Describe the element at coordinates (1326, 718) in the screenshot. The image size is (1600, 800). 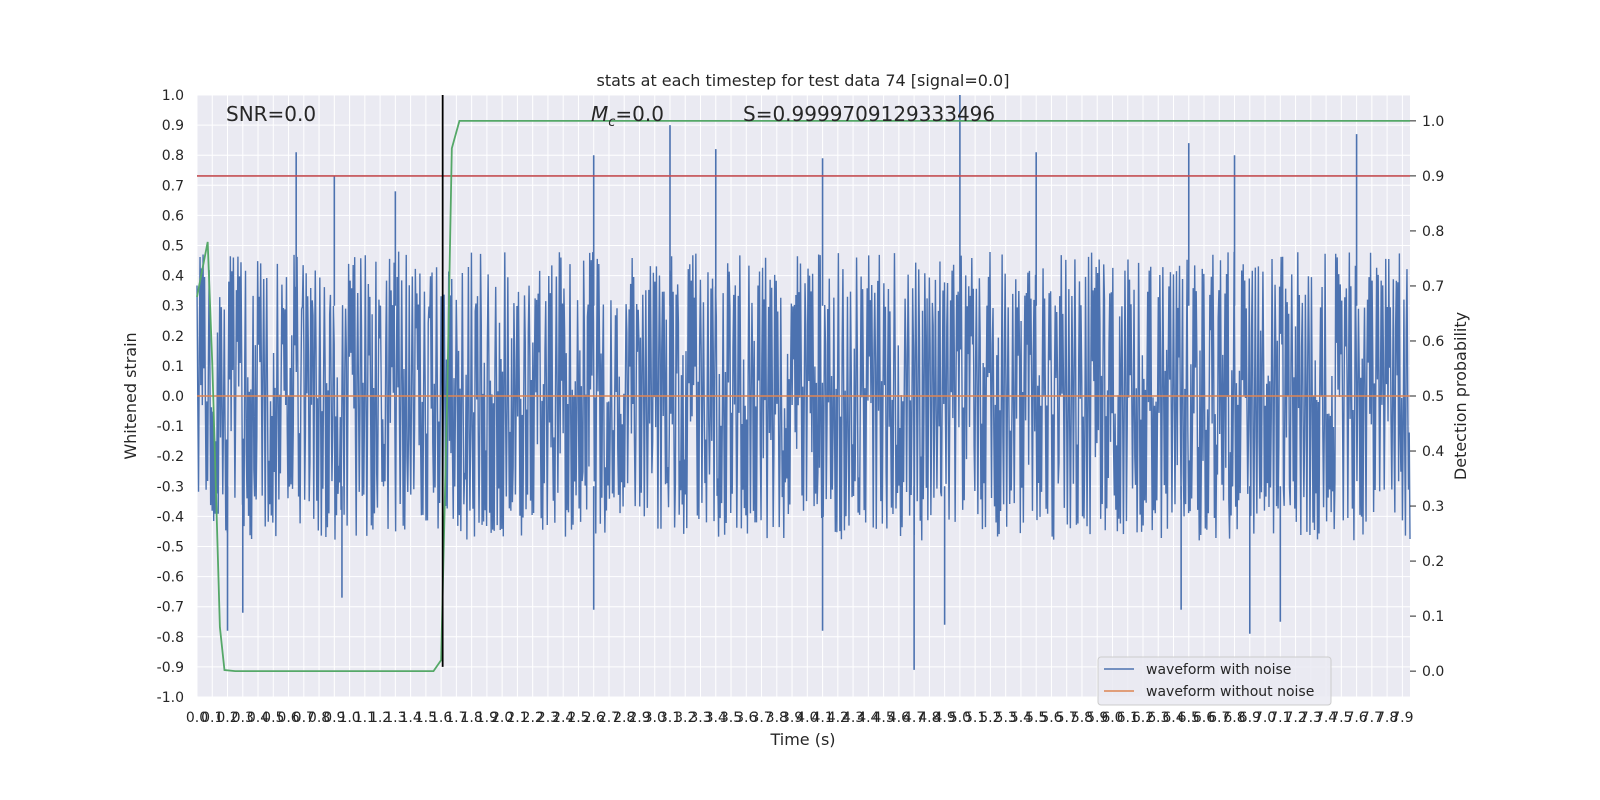
I see `x-tick-label: 7.4` at that location.